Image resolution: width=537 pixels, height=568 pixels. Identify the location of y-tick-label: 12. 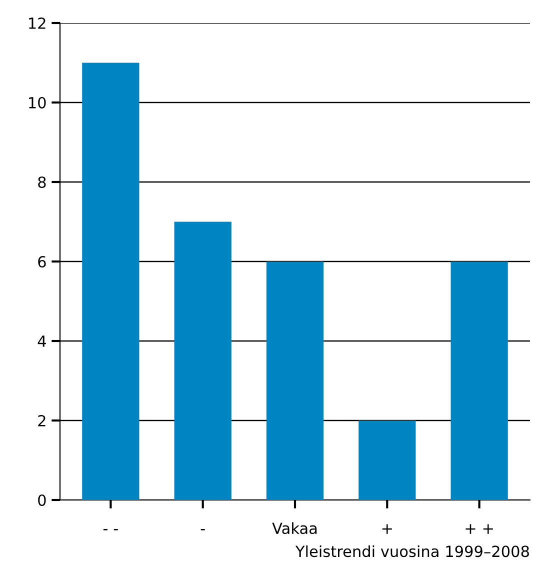
(37, 23).